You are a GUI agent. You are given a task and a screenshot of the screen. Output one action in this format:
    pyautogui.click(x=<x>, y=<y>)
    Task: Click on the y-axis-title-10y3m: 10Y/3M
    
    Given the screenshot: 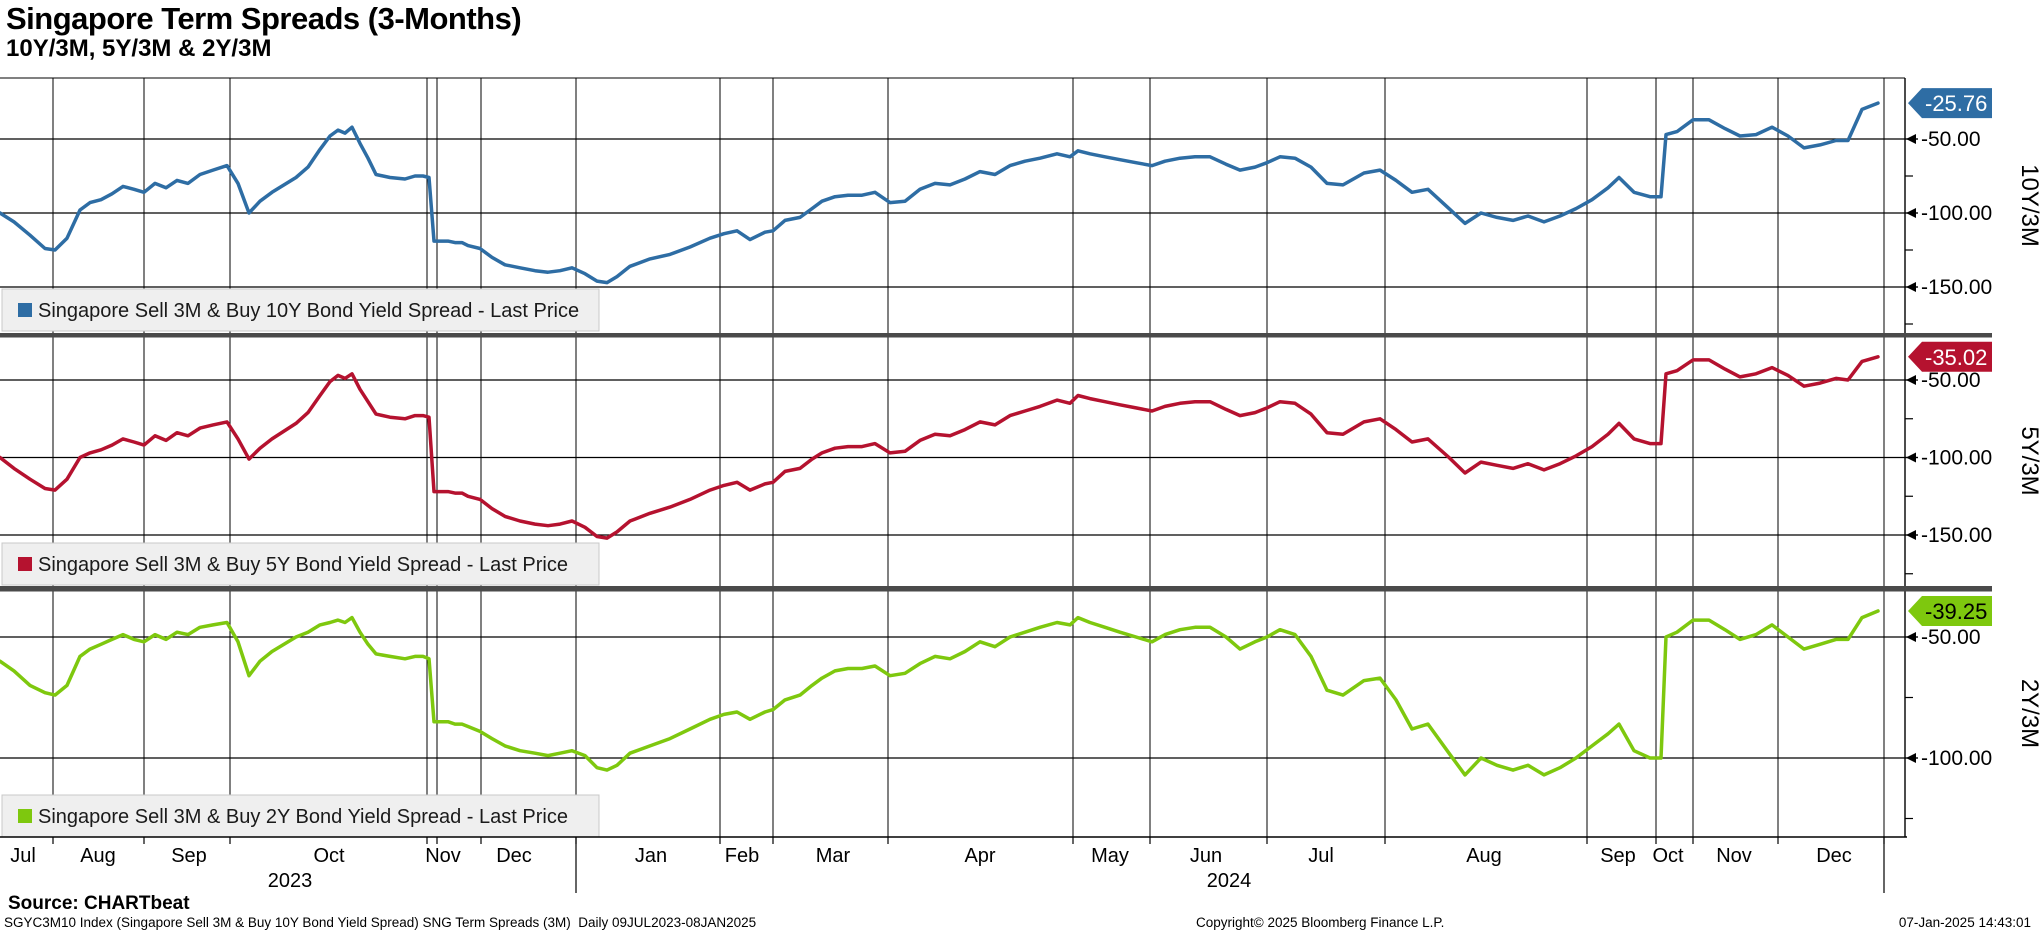 What is the action you would take?
    pyautogui.click(x=2028, y=205)
    